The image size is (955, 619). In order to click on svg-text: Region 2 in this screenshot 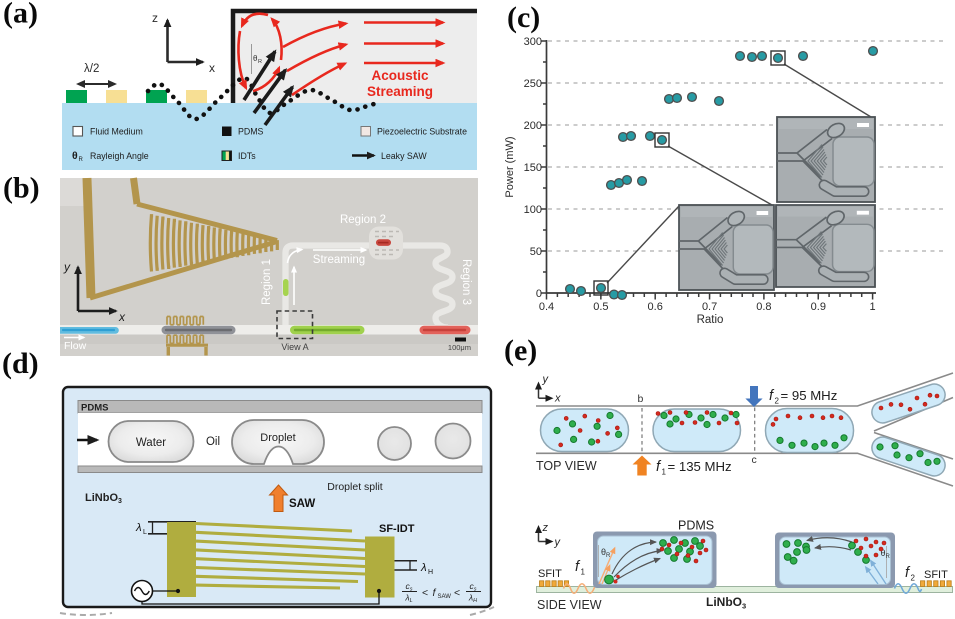, I will do `click(363, 220)`.